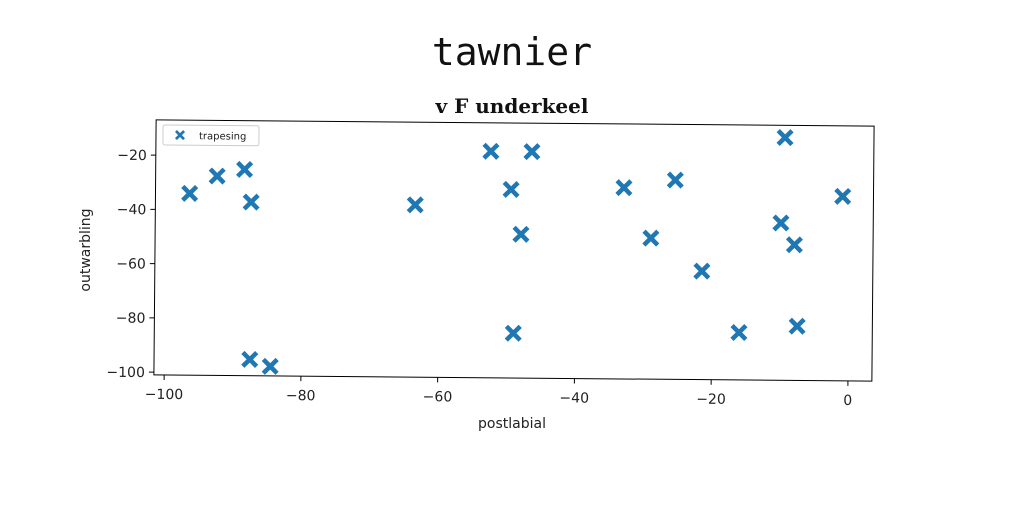 The image size is (1024, 512). Describe the element at coordinates (132, 210) in the screenshot. I see `y-tick-label: −40` at that location.